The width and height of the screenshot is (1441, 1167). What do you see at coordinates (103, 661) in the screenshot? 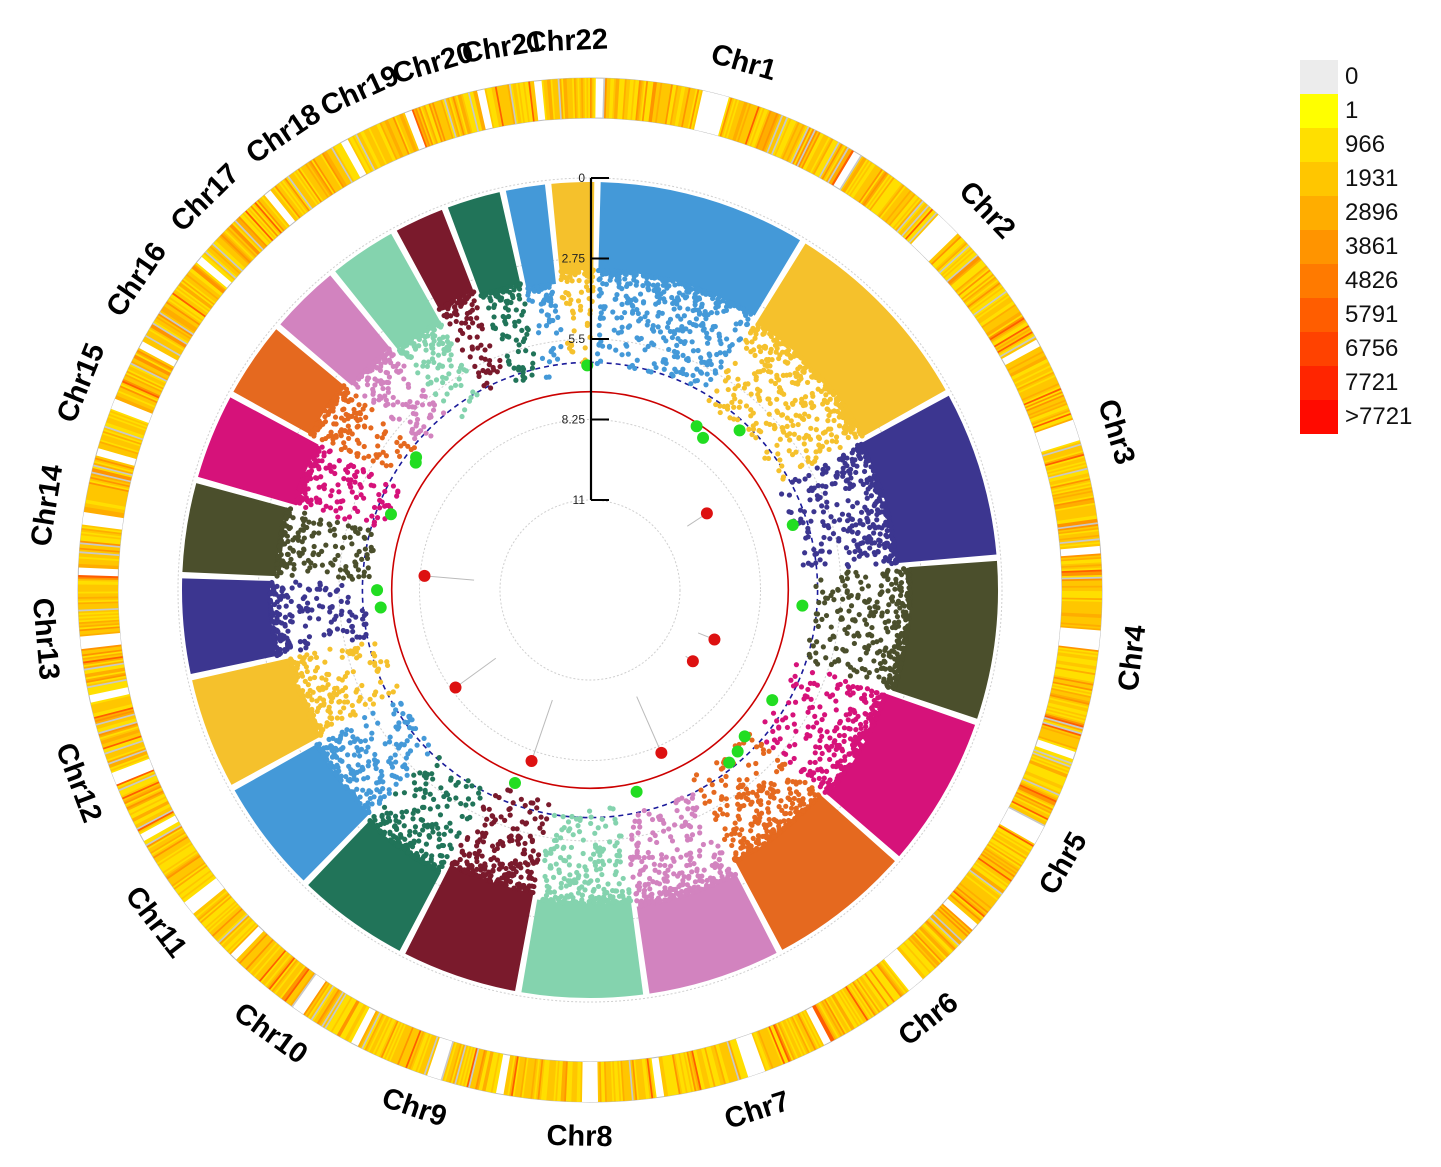
I see `density-cell-Chr13` at bounding box center [103, 661].